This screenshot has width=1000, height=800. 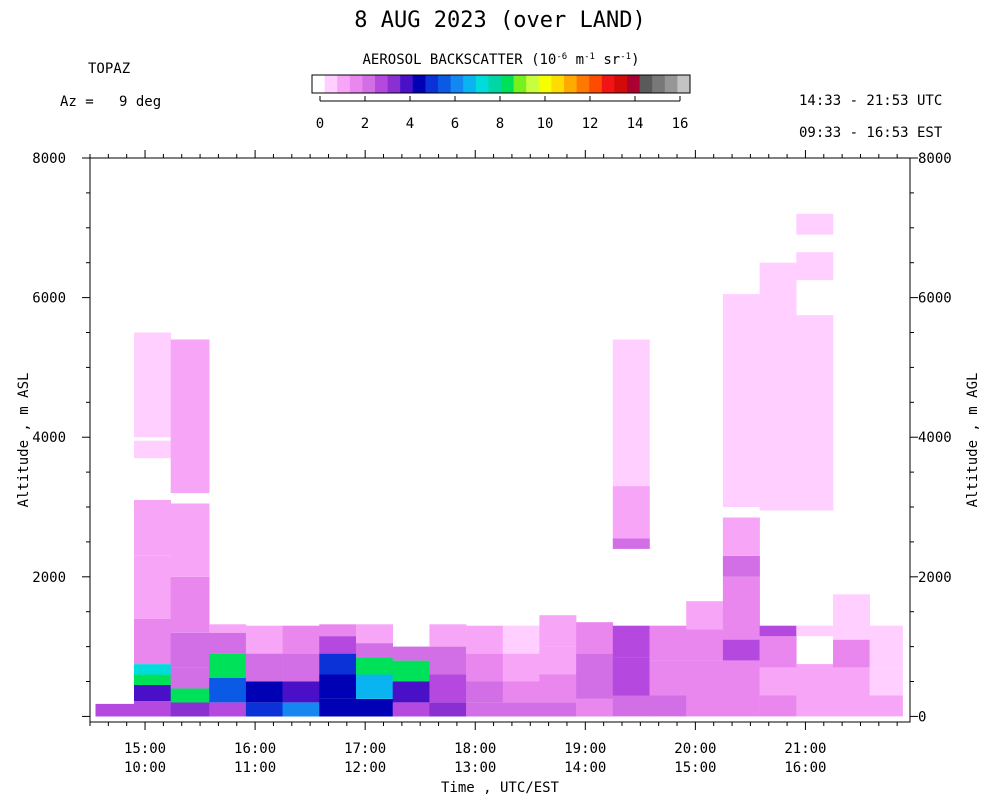 What do you see at coordinates (49, 299) in the screenshot?
I see `y-tick-label-left: 6000` at bounding box center [49, 299].